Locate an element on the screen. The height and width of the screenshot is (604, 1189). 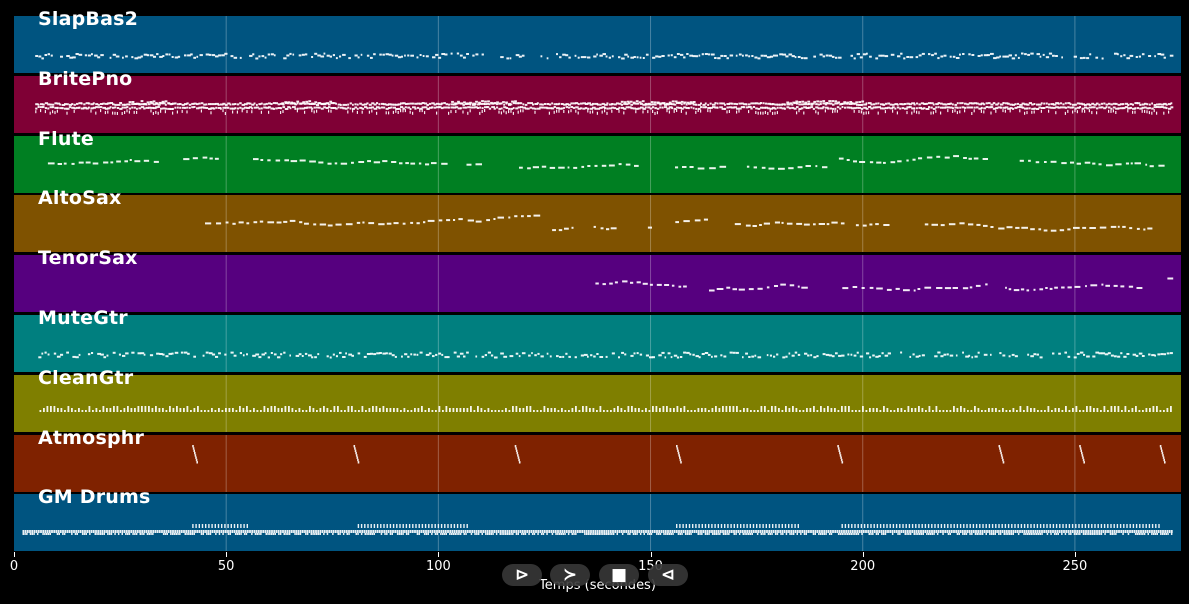
play-button: ⊳ is located at coordinates (522, 575).